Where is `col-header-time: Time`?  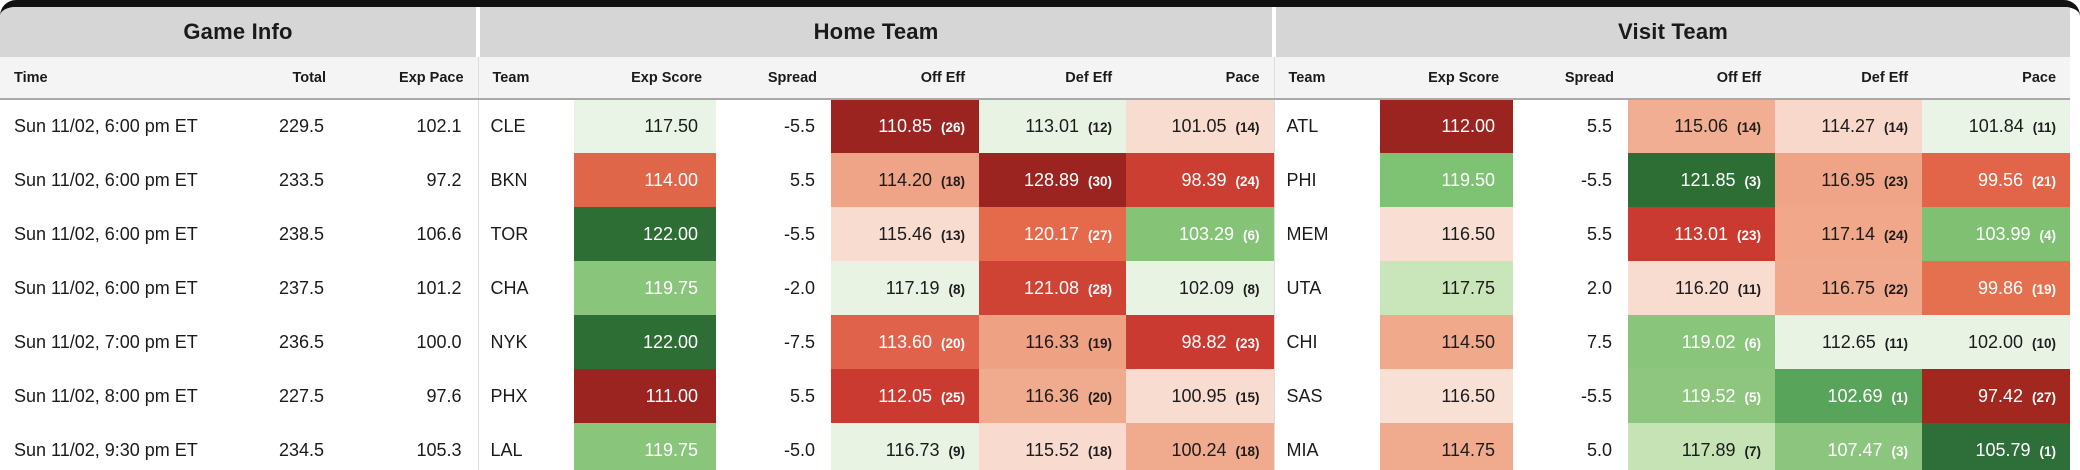 col-header-time: Time is located at coordinates (110, 78).